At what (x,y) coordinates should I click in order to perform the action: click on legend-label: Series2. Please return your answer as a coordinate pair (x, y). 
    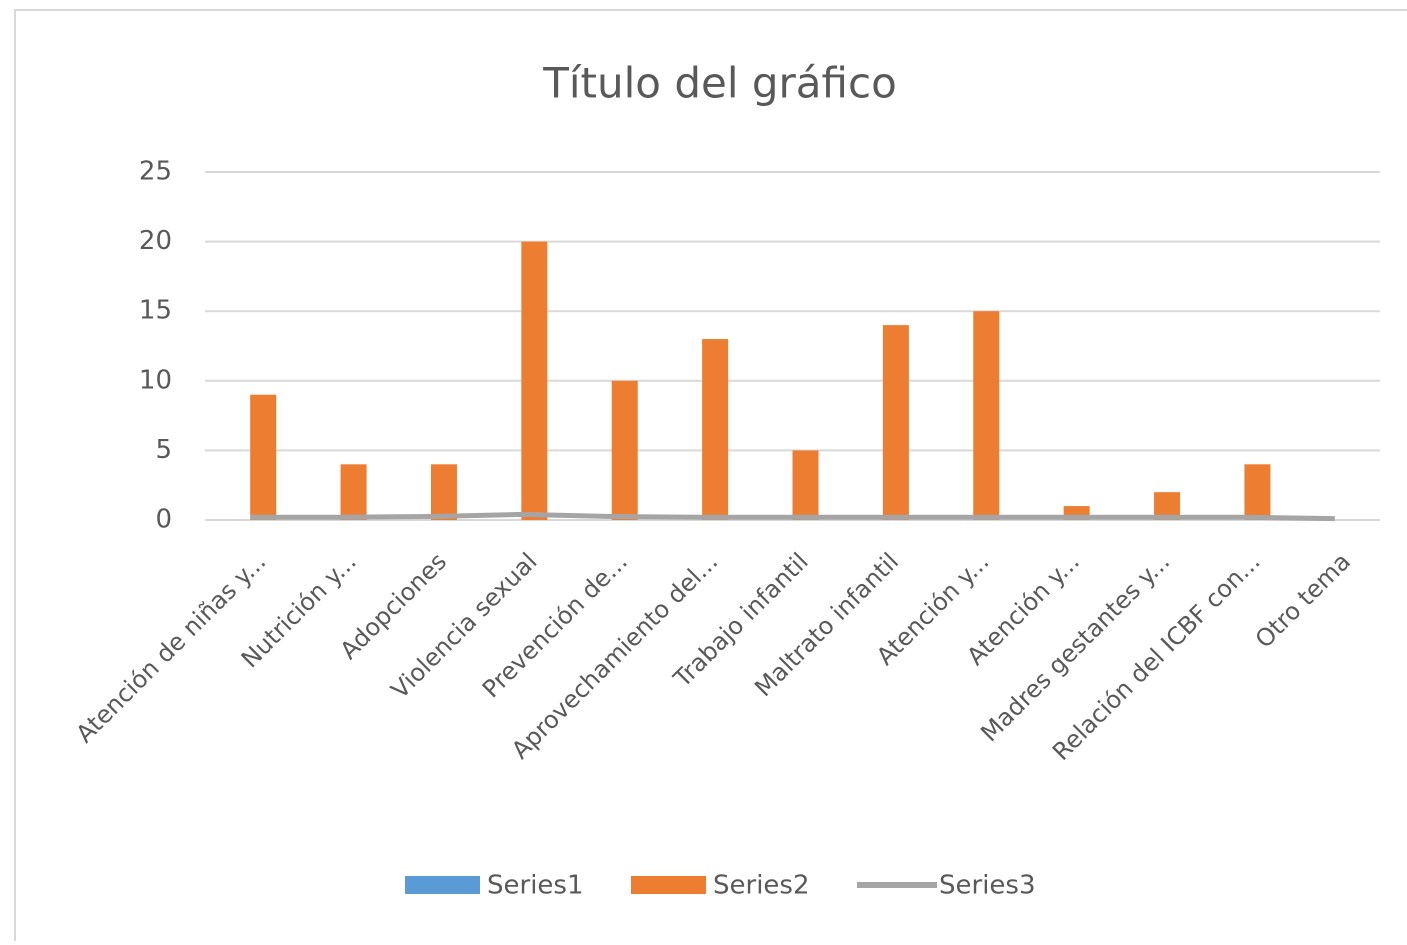
    Looking at the image, I should click on (761, 886).